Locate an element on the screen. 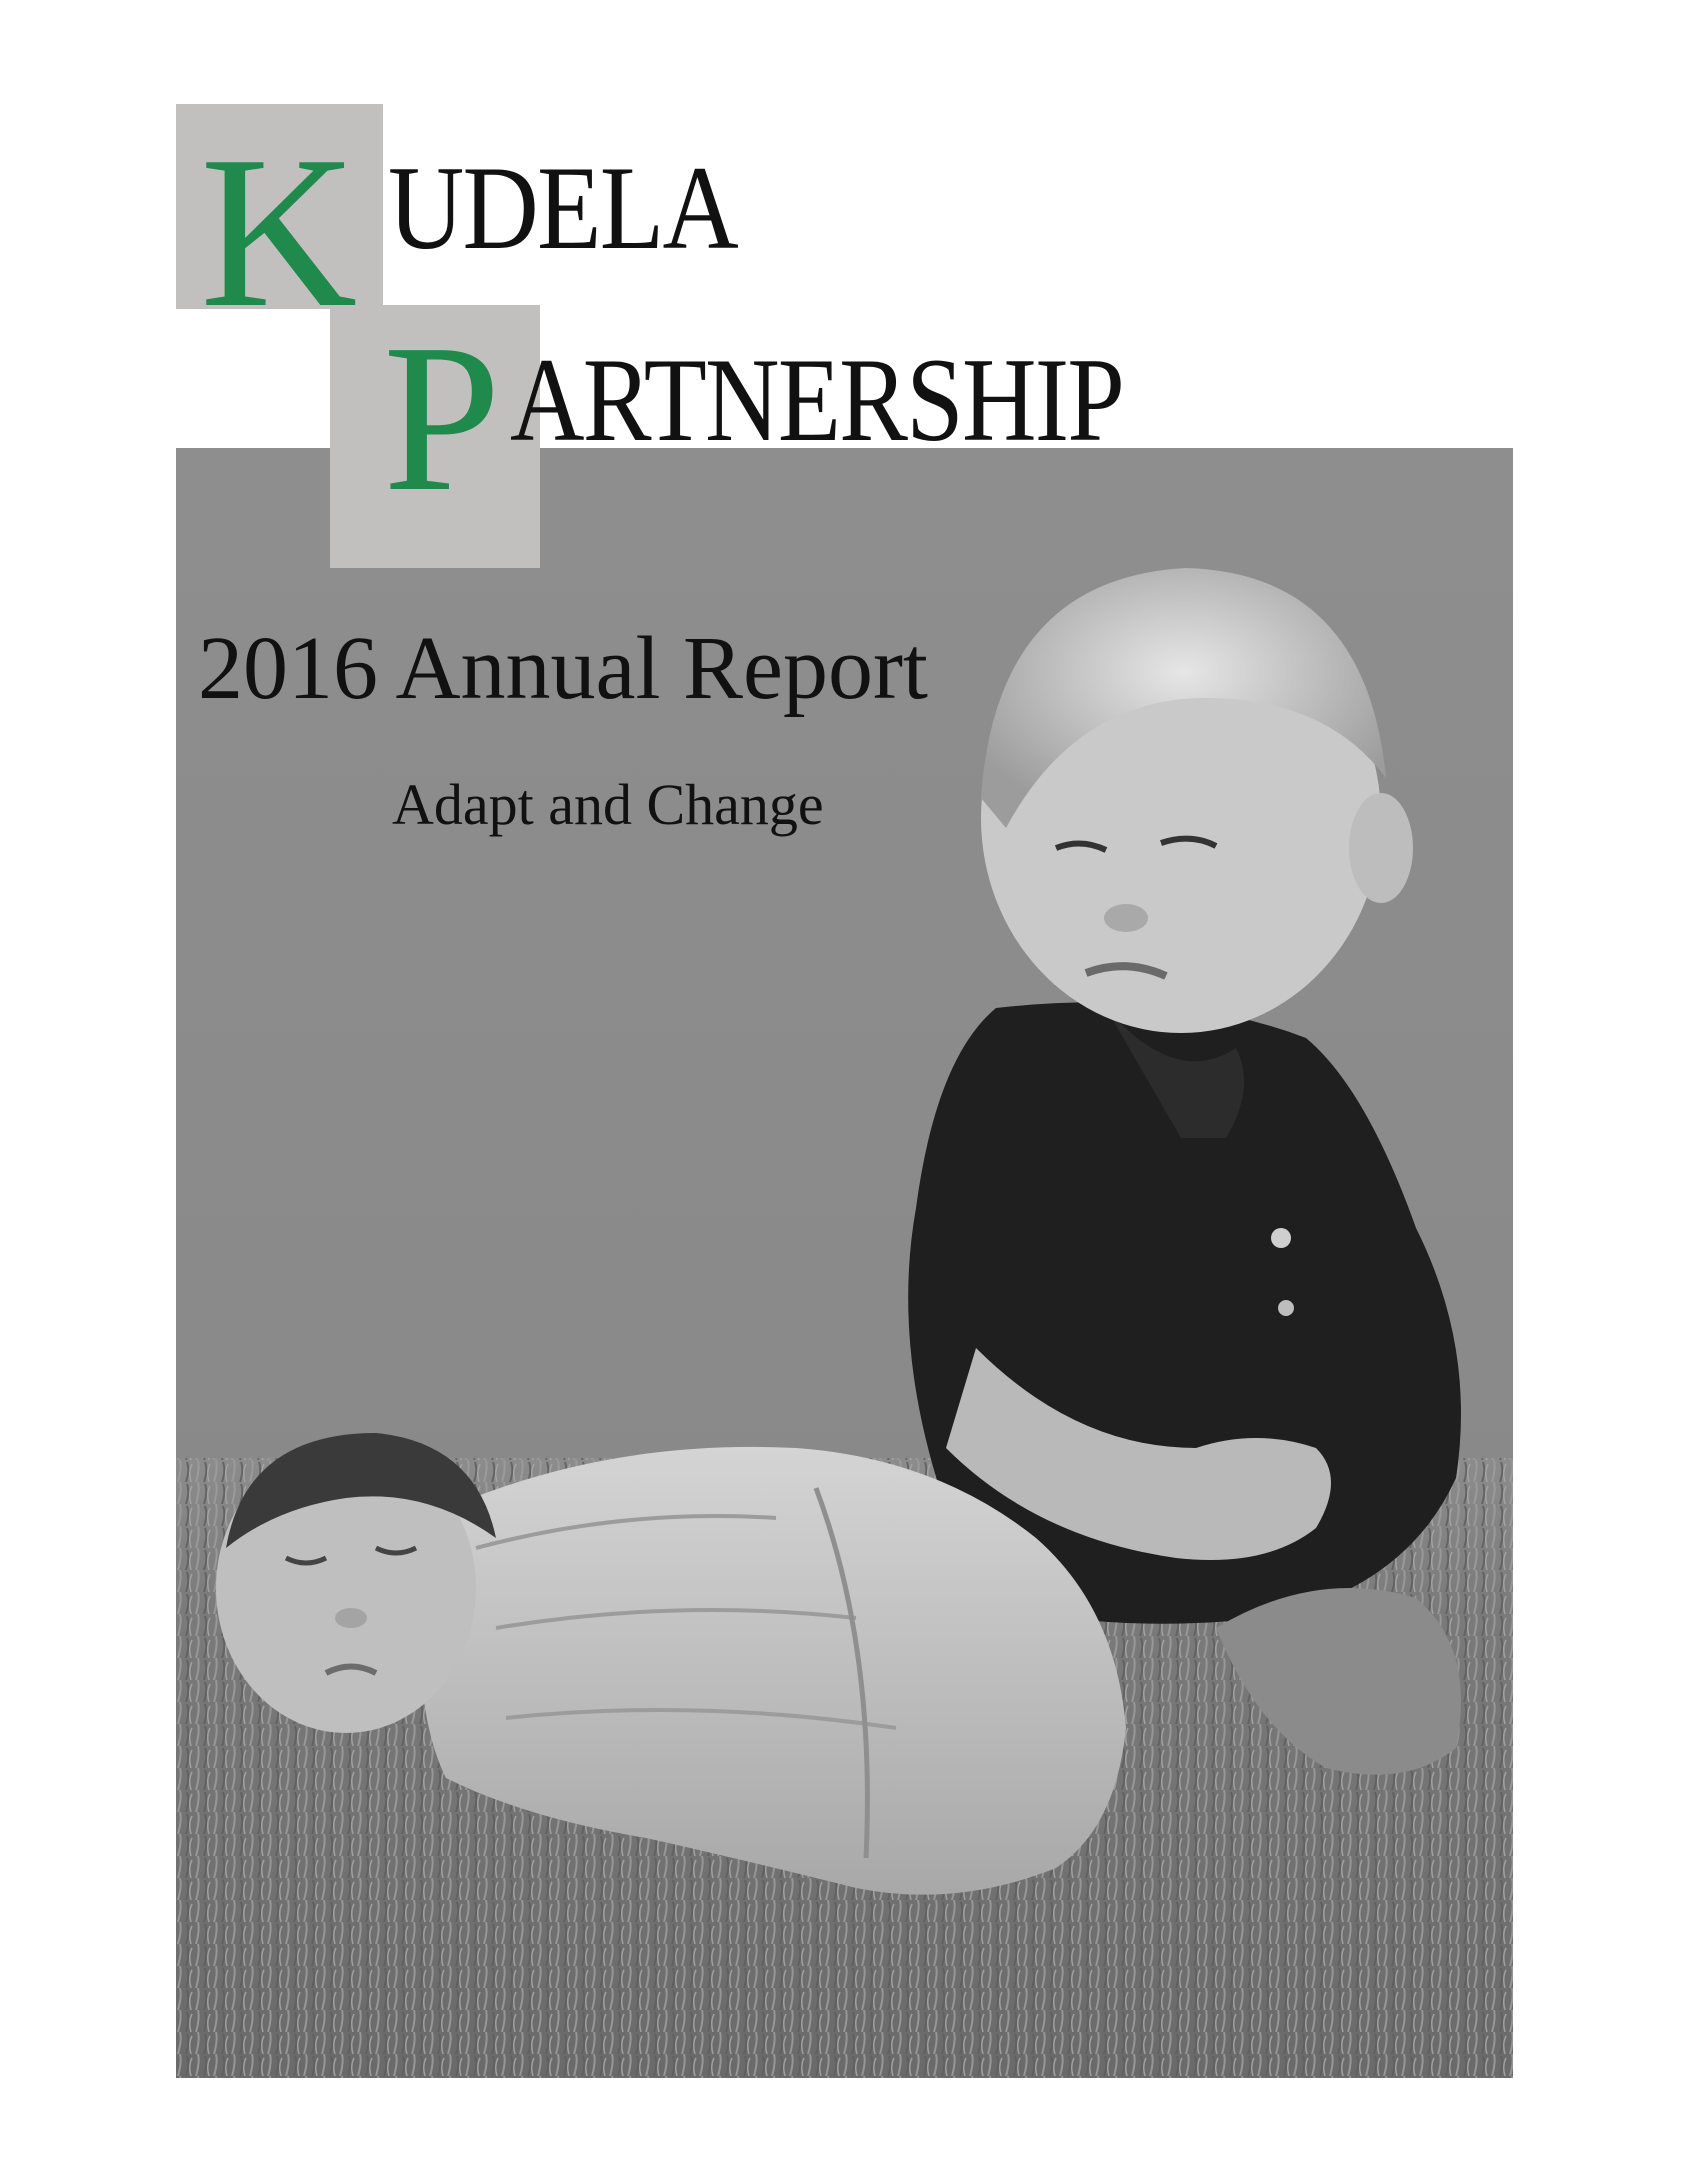 This screenshot has width=1692, height=2178. logo-k-box is located at coordinates (279, 206).